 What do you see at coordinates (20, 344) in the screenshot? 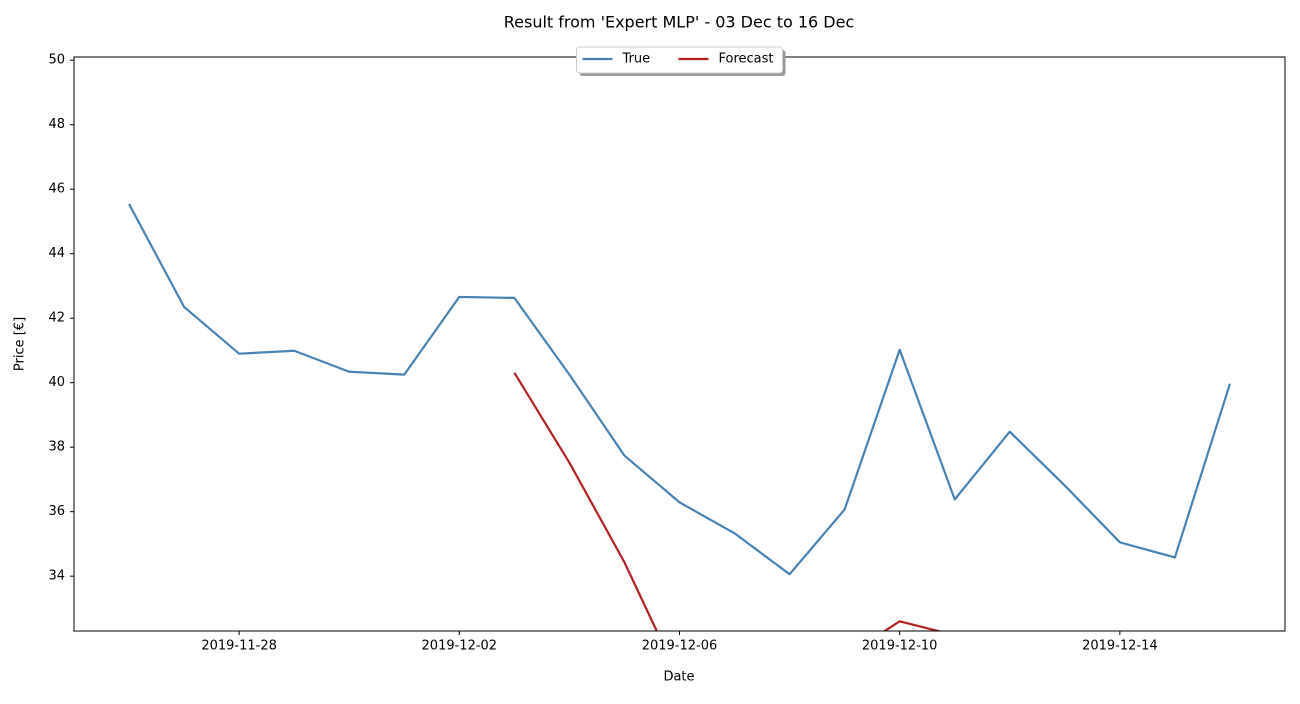
I see `y-axis-label: Price [€]` at bounding box center [20, 344].